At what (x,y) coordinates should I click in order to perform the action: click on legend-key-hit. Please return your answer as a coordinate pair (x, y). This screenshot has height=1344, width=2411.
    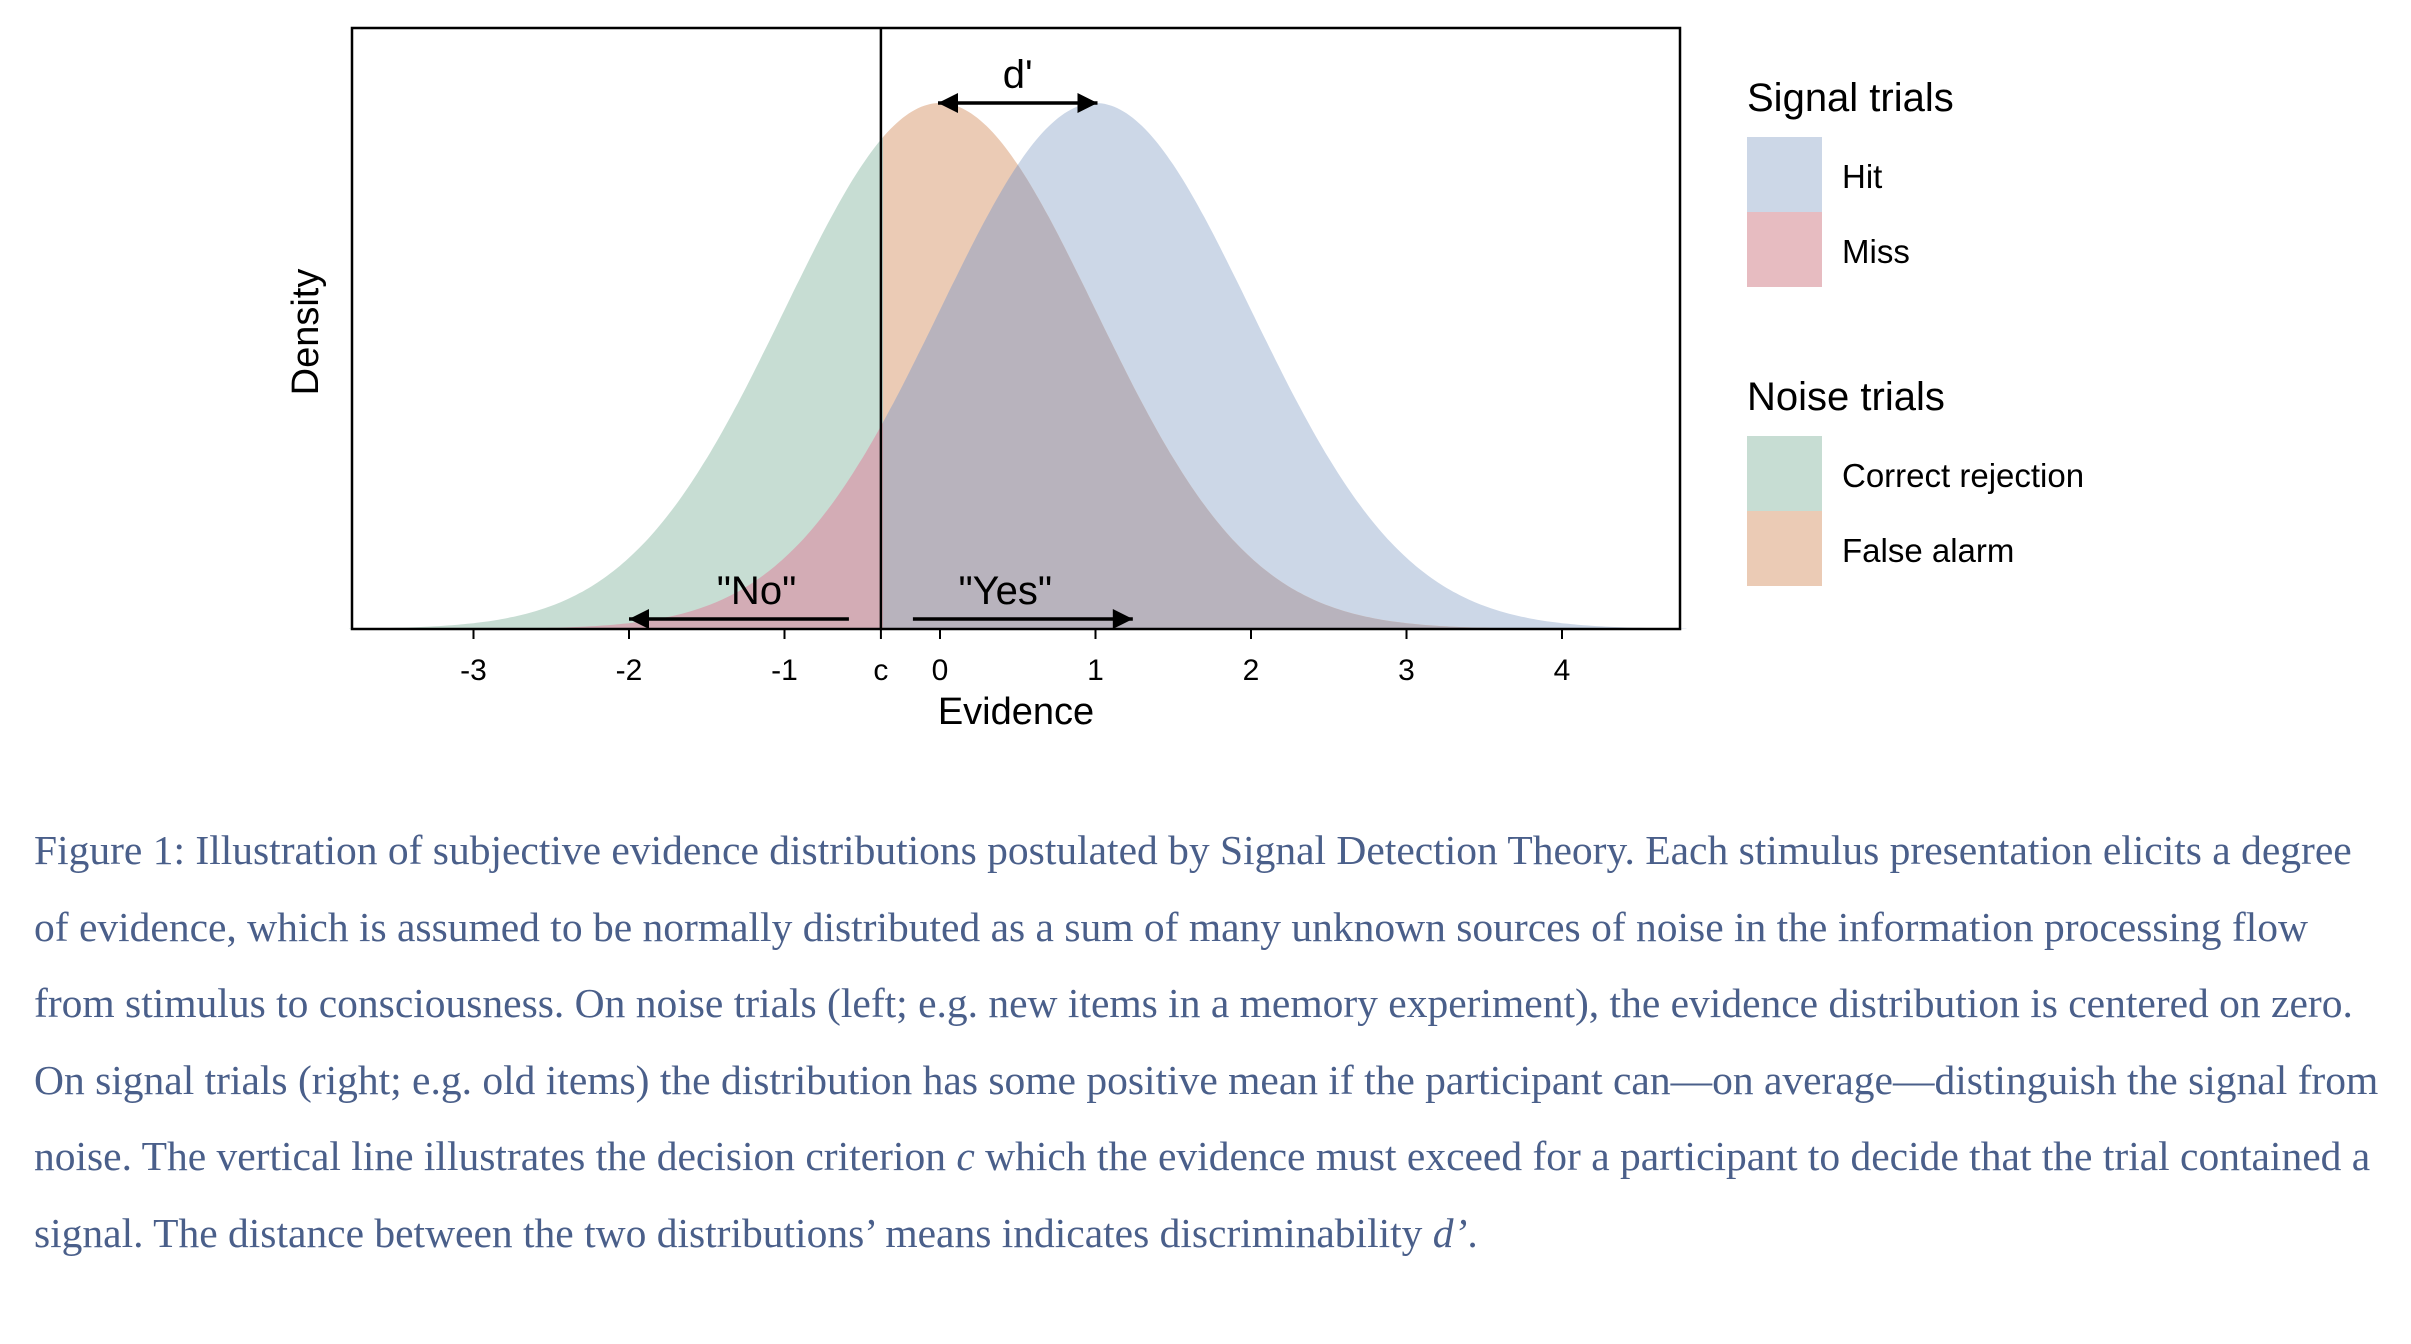
    Looking at the image, I should click on (1784, 174).